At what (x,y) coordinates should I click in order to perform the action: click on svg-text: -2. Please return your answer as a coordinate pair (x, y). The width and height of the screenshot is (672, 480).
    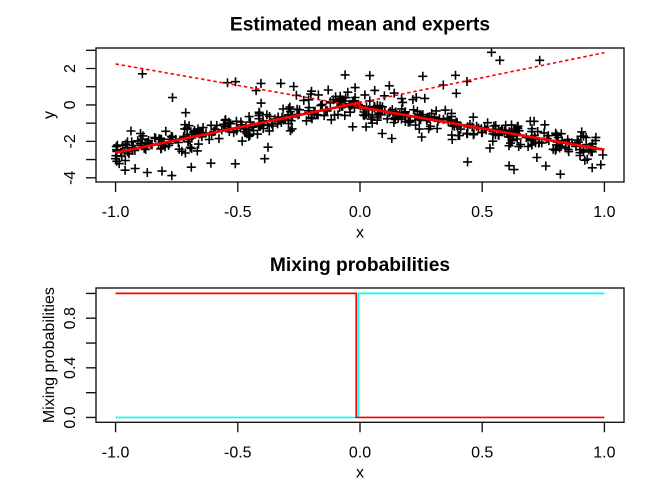
    Looking at the image, I should click on (70, 141).